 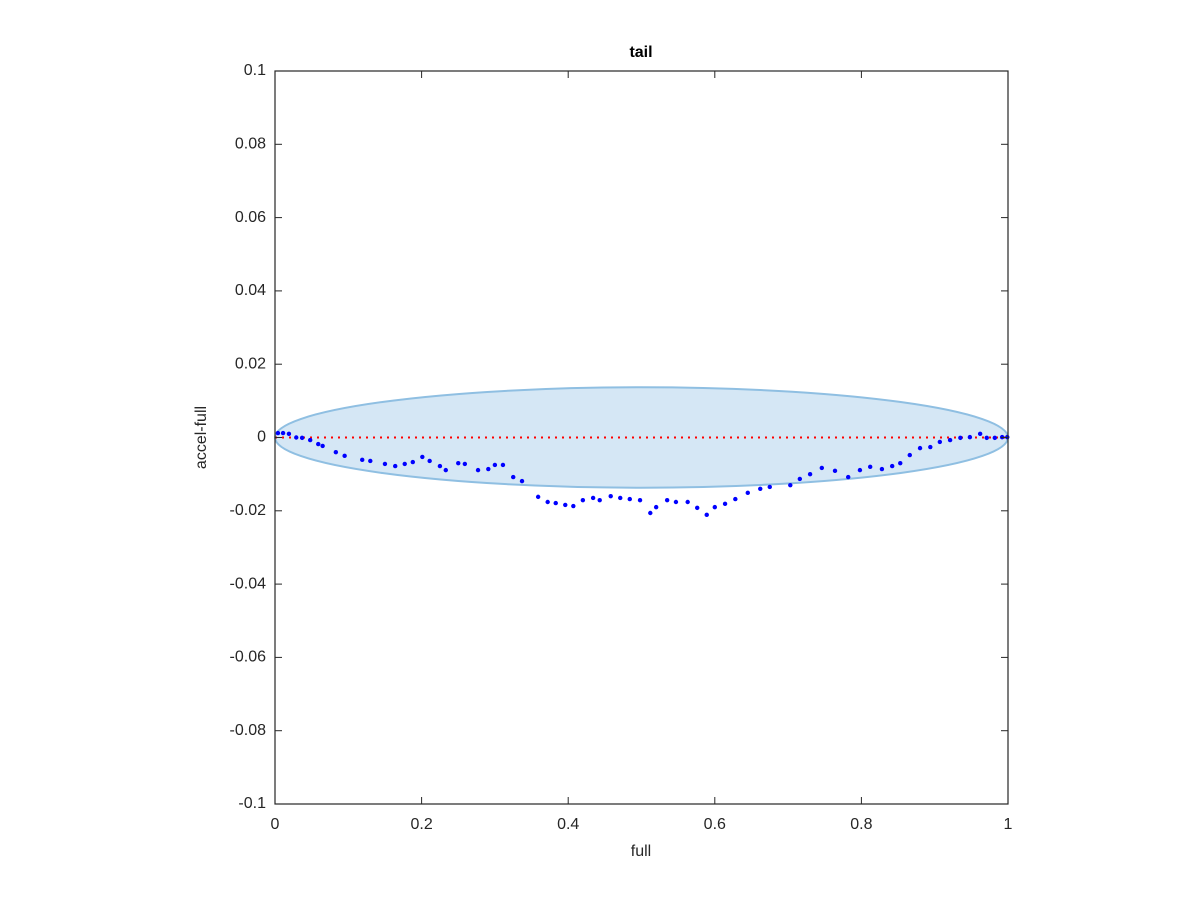 I want to click on x-tick-label: 0.8, so click(x=861, y=824).